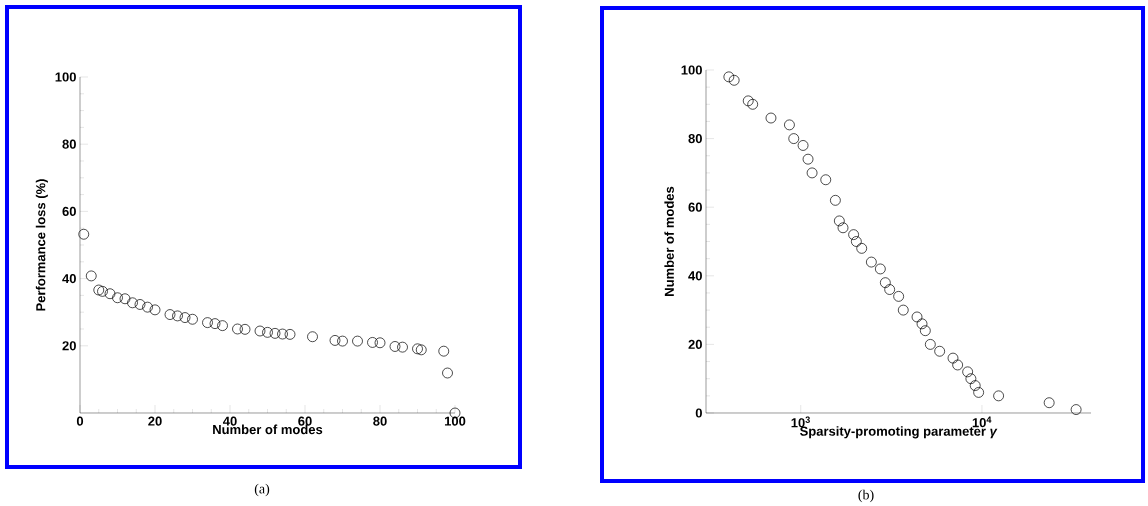 The height and width of the screenshot is (506, 1148). What do you see at coordinates (305, 421) in the screenshot?
I see `x-tick-label: 60` at bounding box center [305, 421].